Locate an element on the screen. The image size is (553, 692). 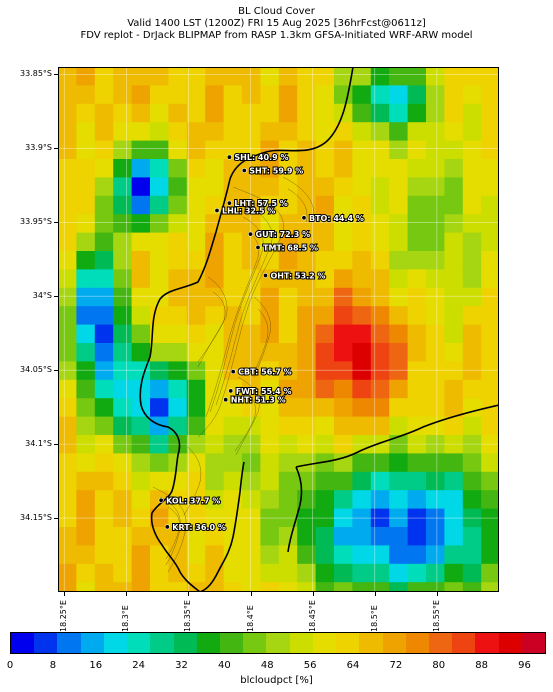
station-label-lht: LHT: 57.5 % is located at coordinates (260, 203).